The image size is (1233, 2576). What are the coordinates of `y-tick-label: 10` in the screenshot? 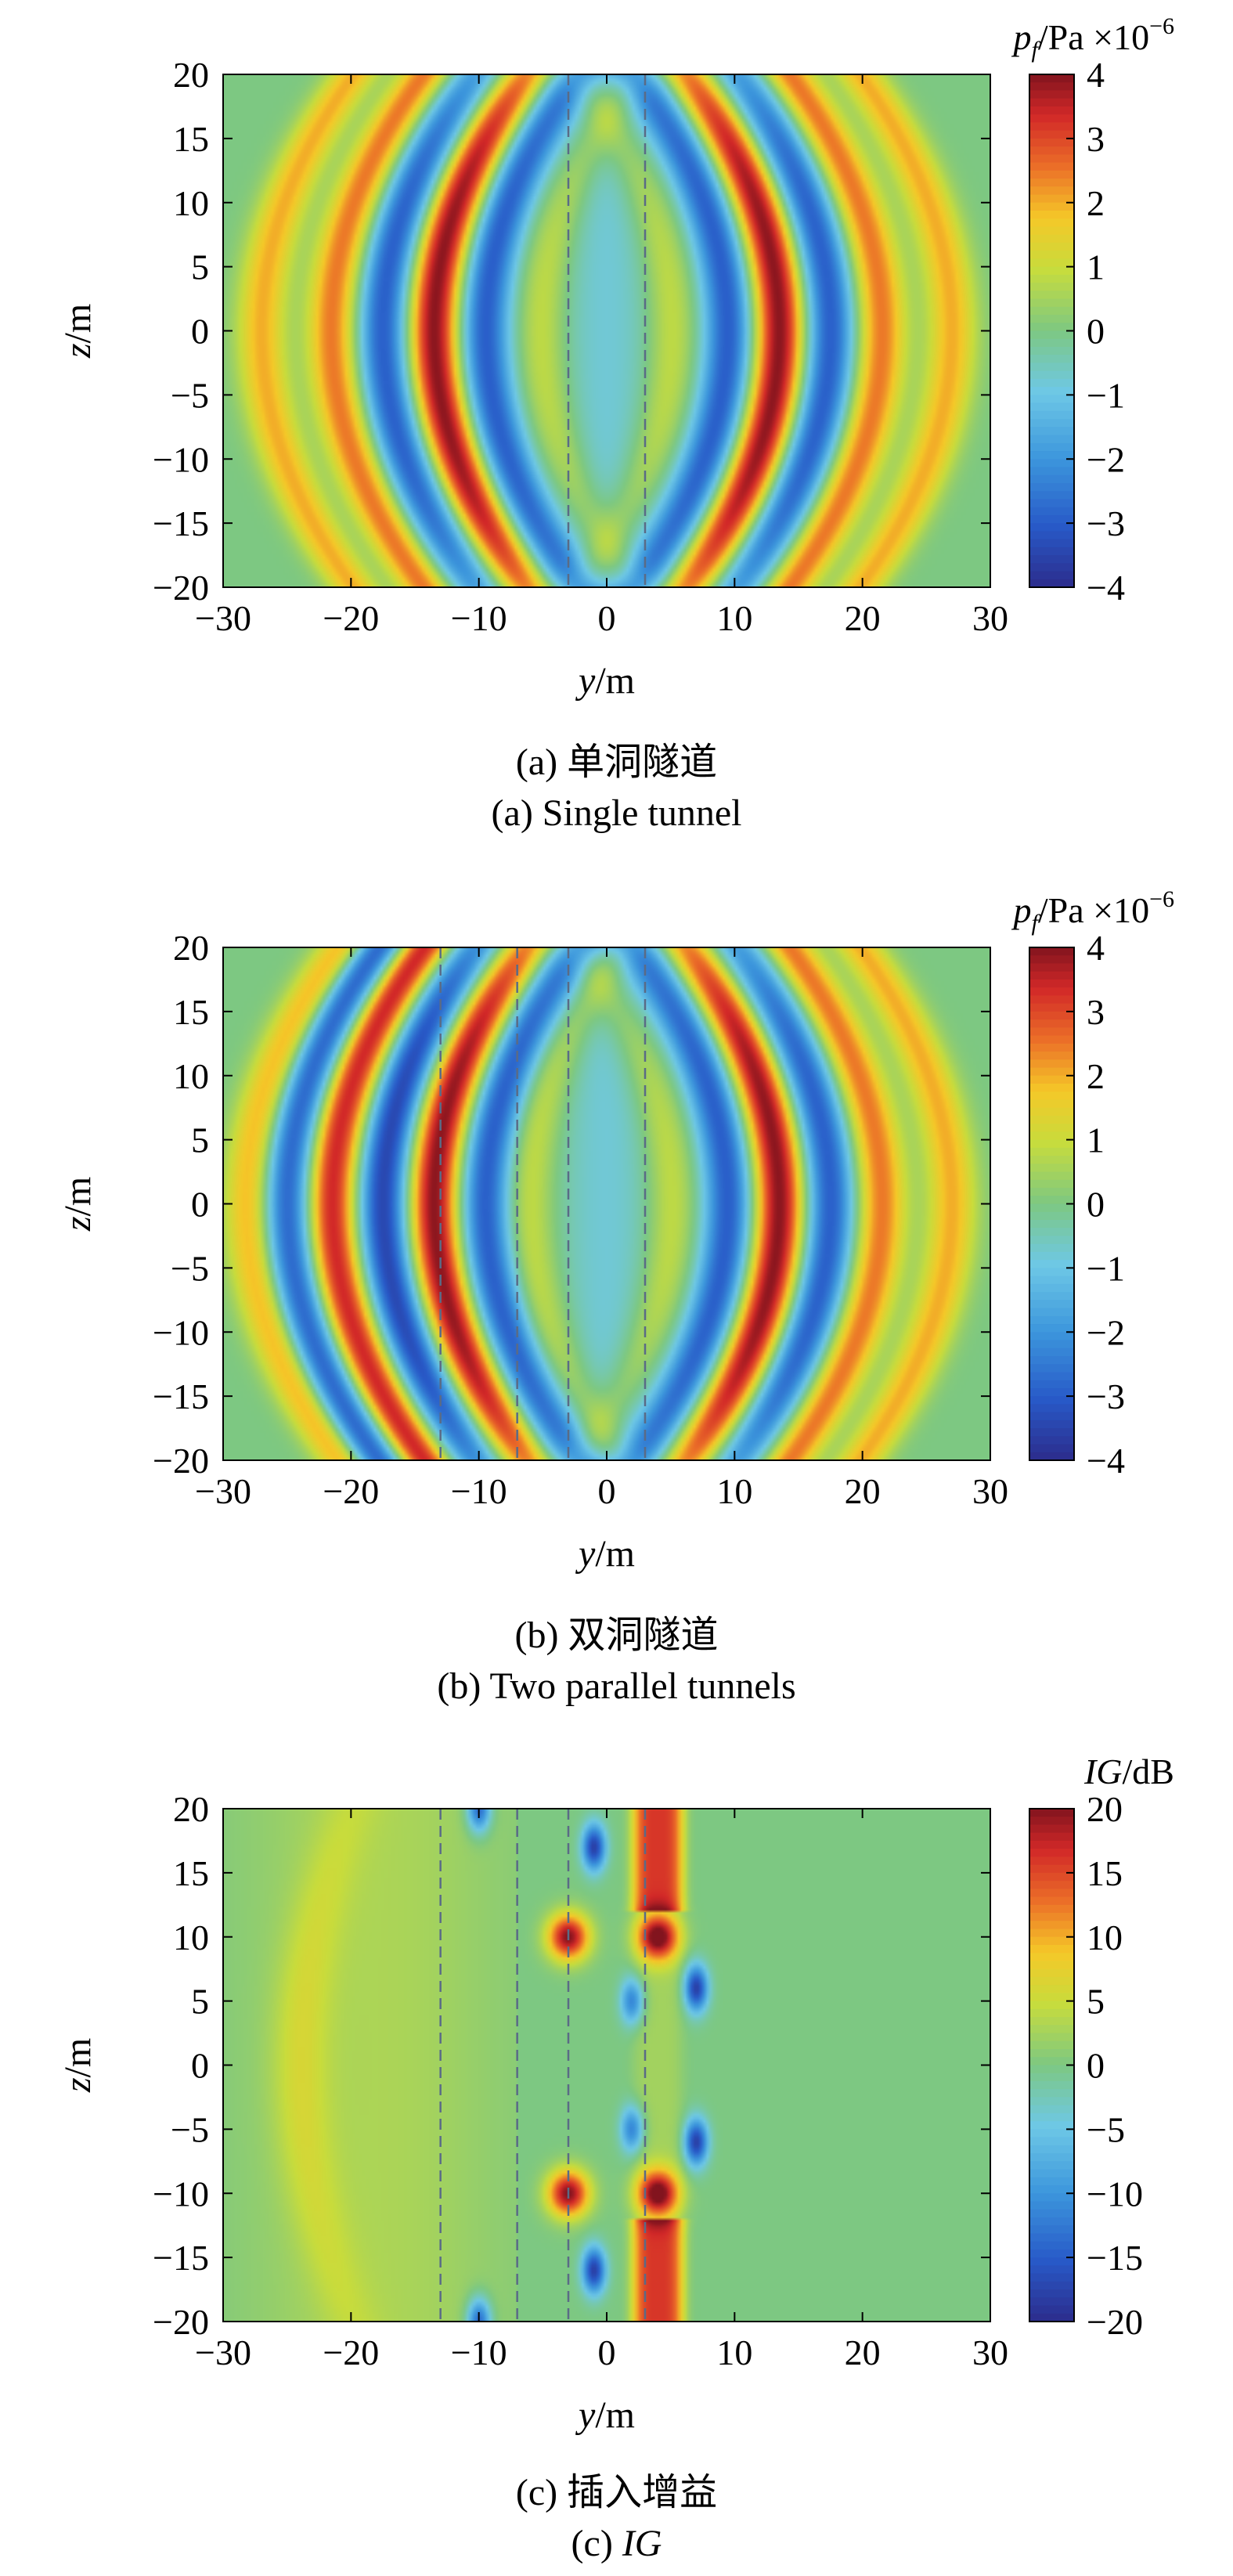 It's located at (191, 1076).